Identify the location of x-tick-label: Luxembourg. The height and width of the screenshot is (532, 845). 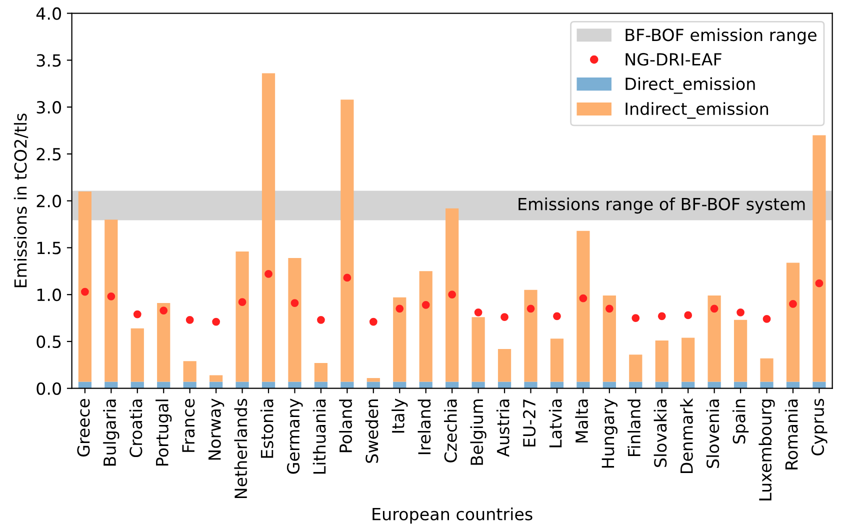
(766, 450).